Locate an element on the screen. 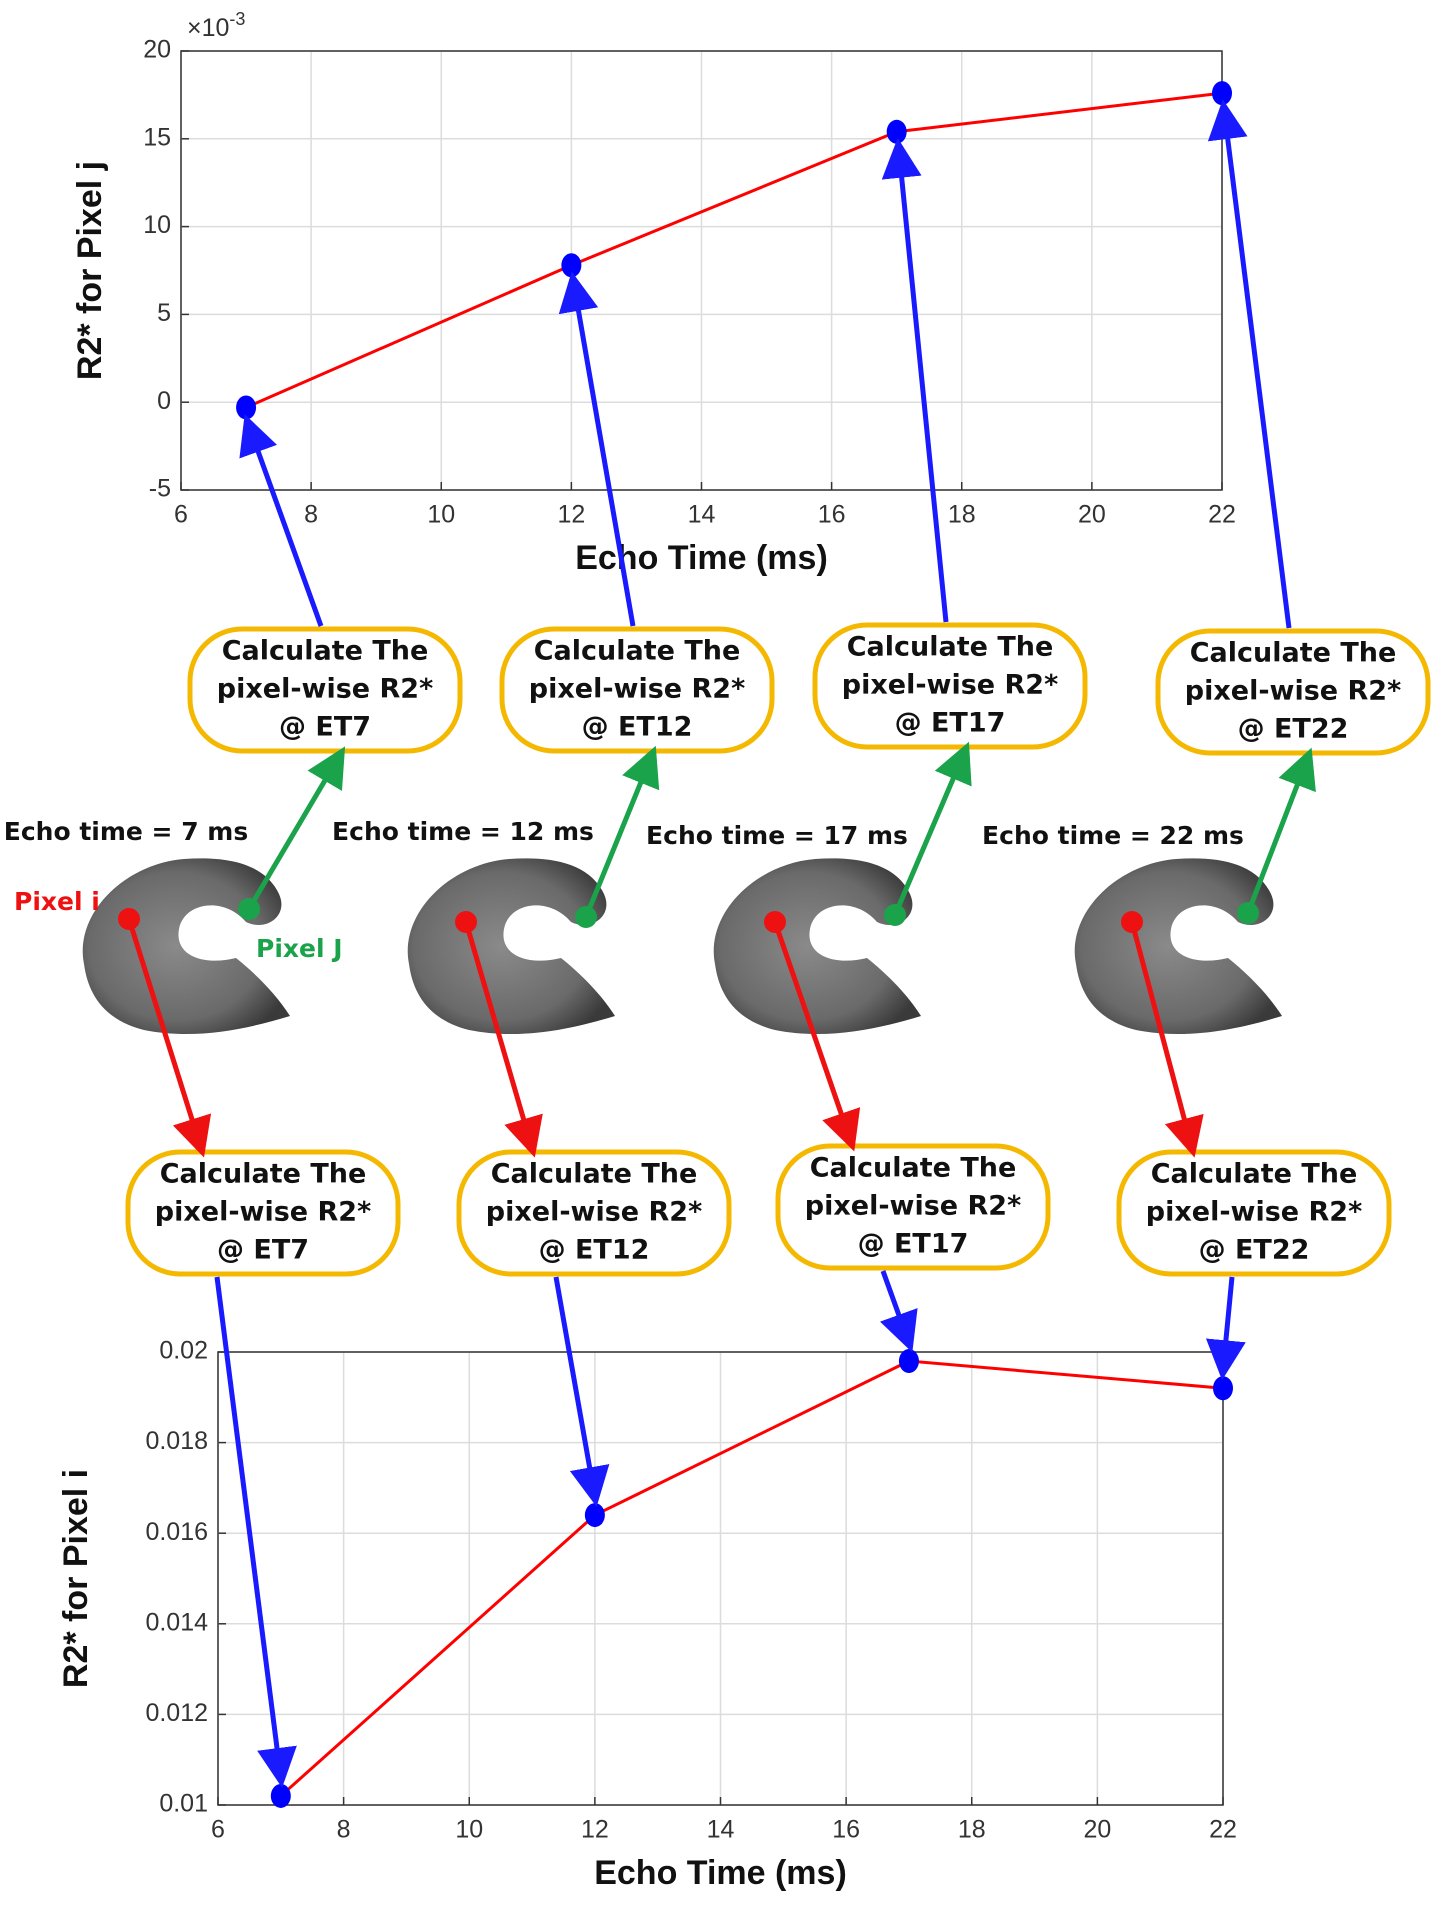 The image size is (1440, 1920). box-text: @ ET7 is located at coordinates (325, 727).